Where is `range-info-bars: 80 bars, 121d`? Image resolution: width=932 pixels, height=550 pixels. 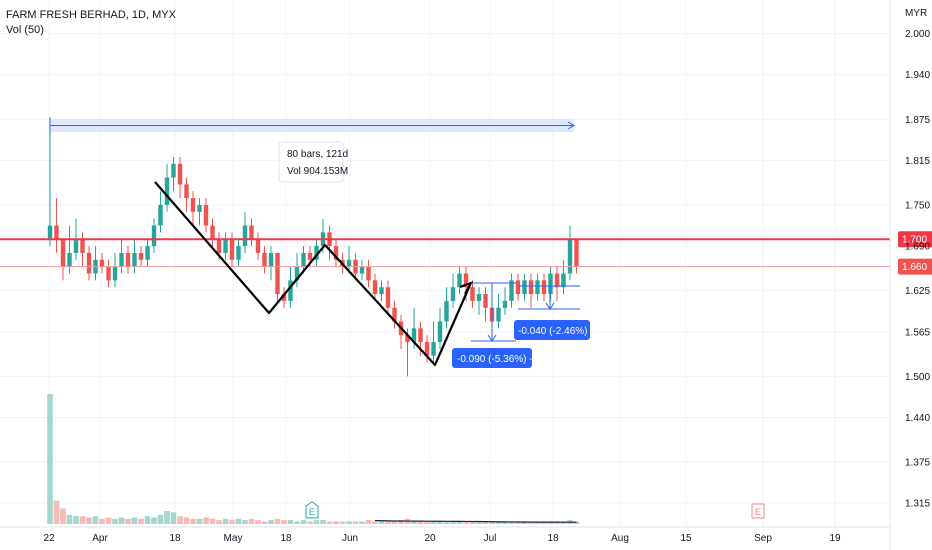 range-info-bars: 80 bars, 121d is located at coordinates (317, 154).